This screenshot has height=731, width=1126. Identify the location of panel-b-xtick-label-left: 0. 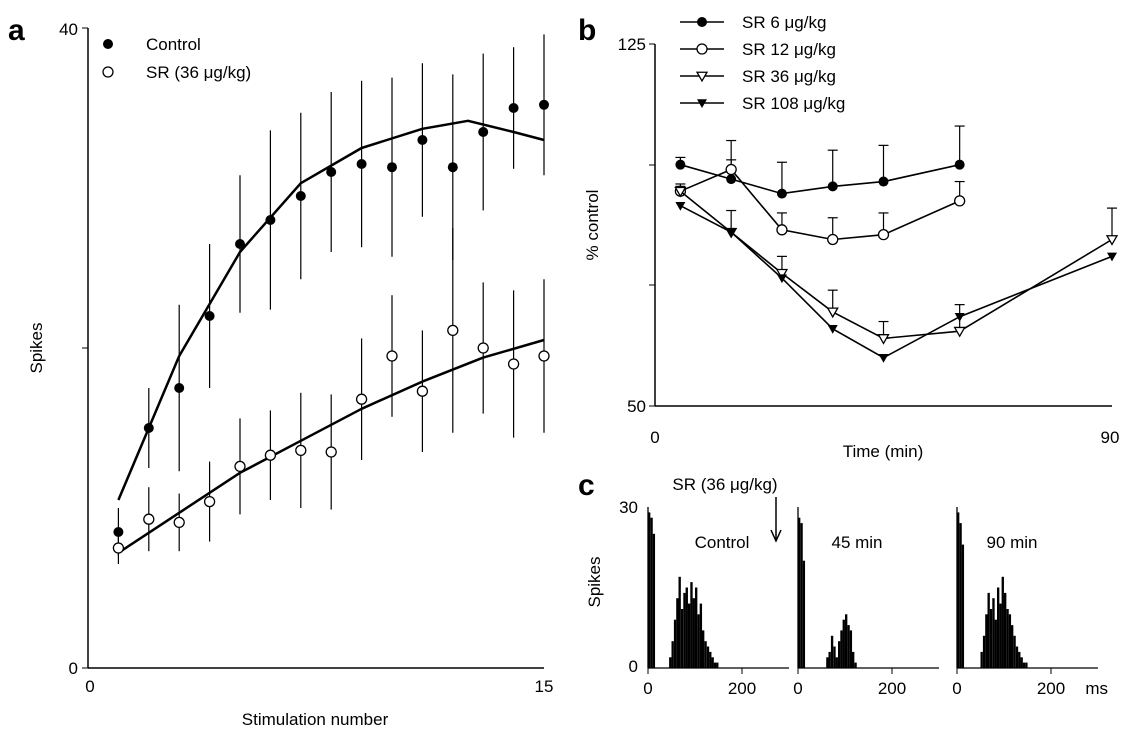
(654, 437).